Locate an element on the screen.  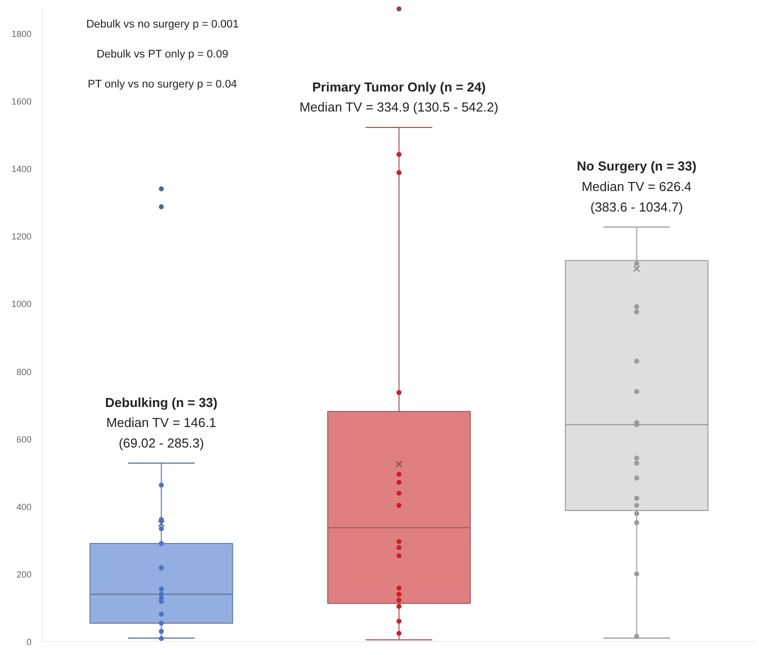
y-tick-label: 1800 is located at coordinates (21, 34).